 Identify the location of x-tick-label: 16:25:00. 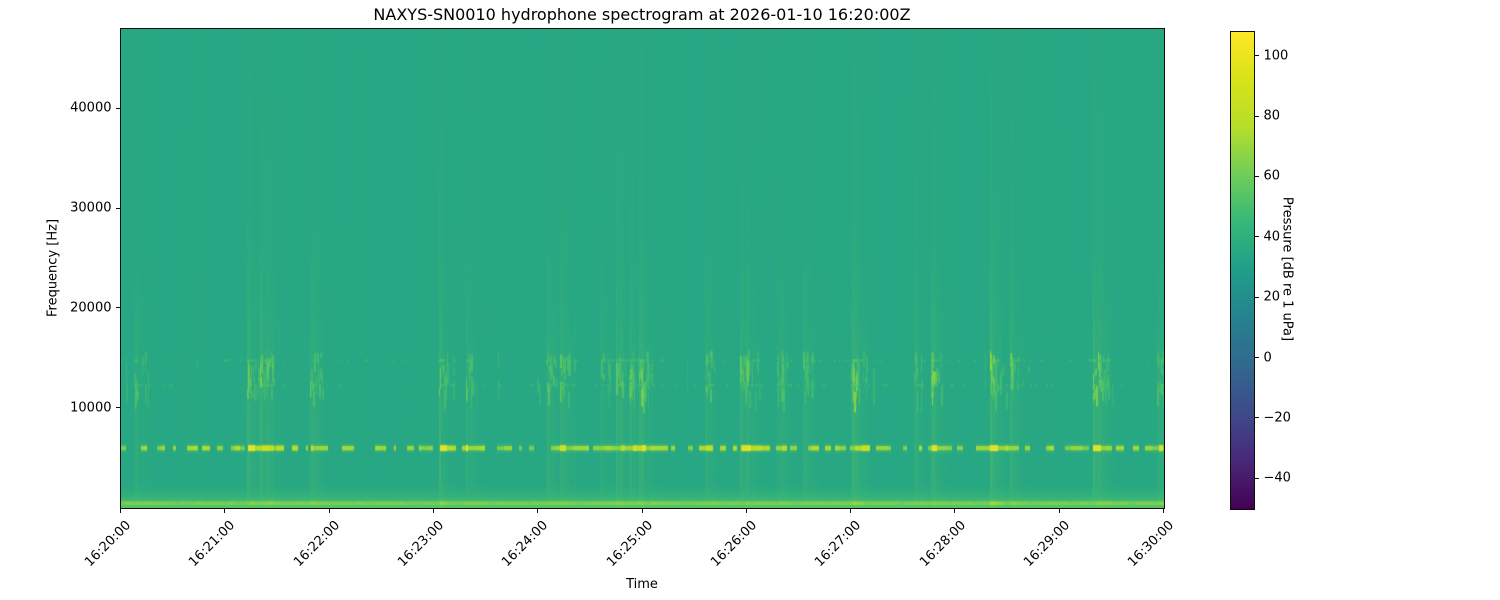
(629, 543).